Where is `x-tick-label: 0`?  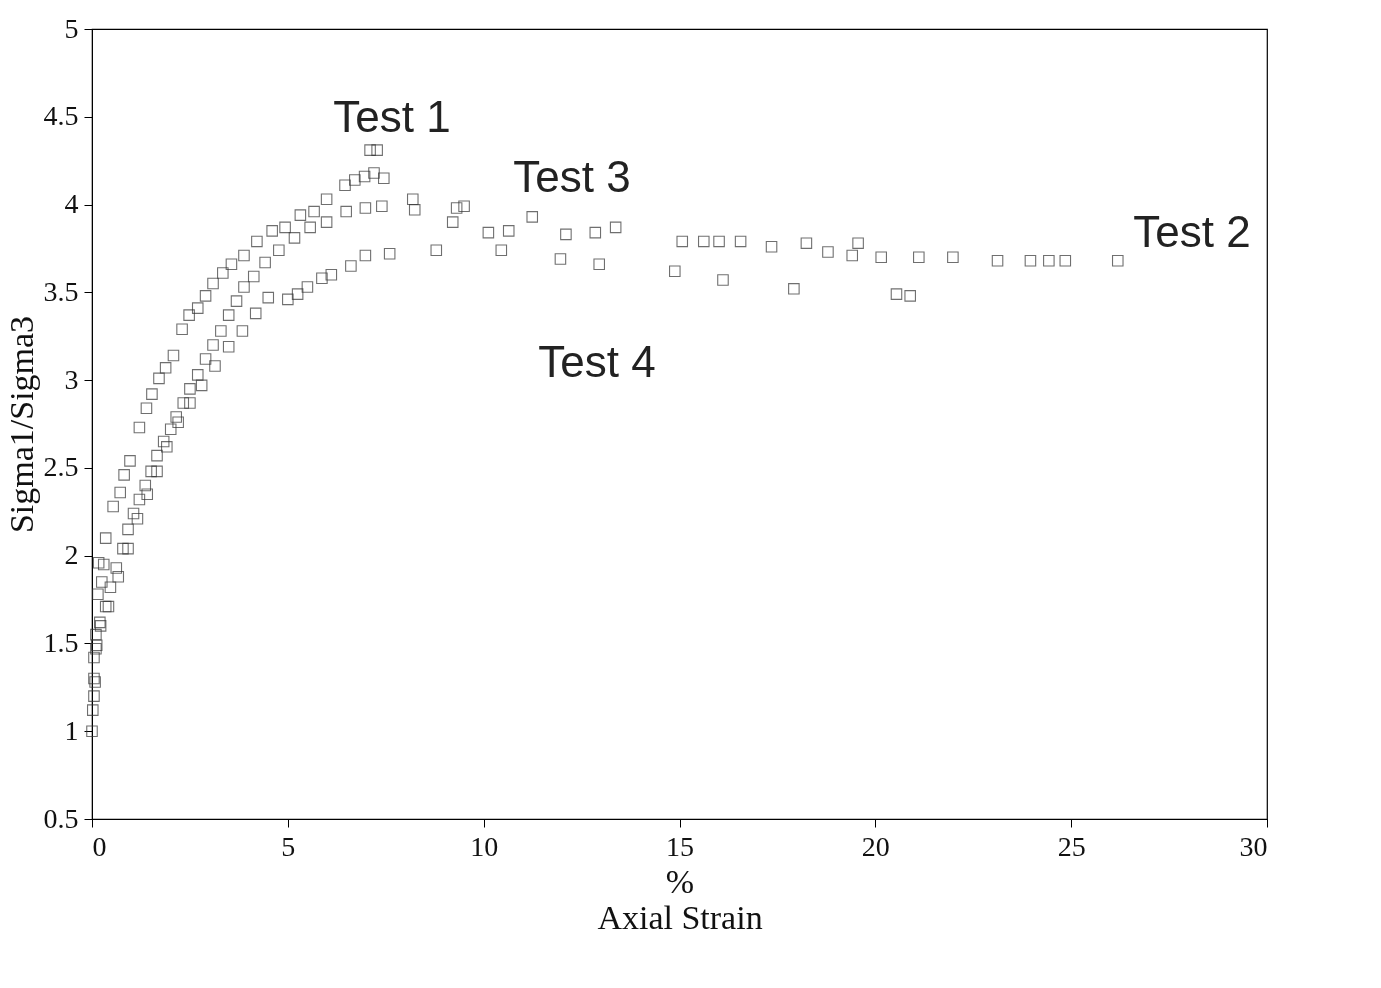 x-tick-label: 0 is located at coordinates (99, 846).